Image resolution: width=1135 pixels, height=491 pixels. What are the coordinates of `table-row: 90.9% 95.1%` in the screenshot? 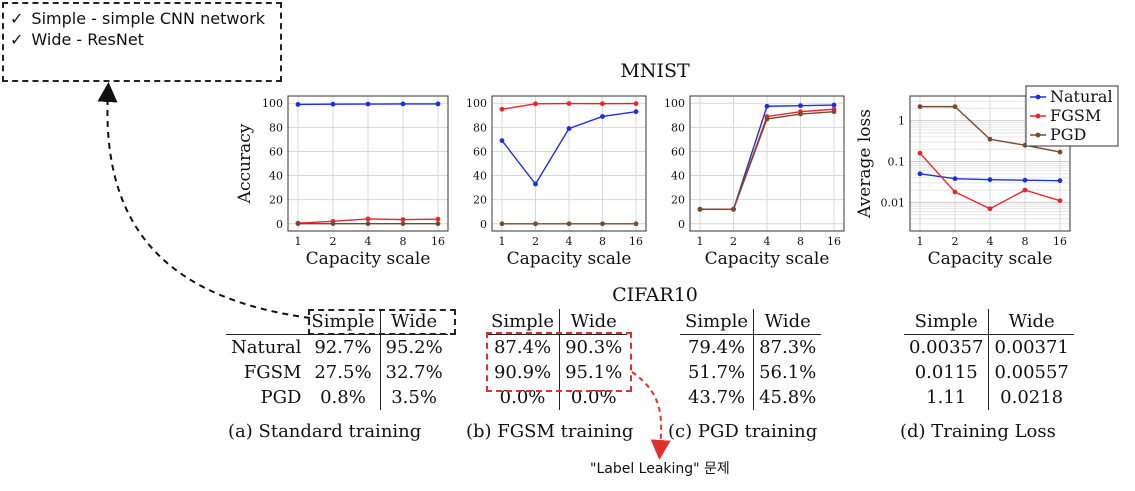 It's located at (557, 372).